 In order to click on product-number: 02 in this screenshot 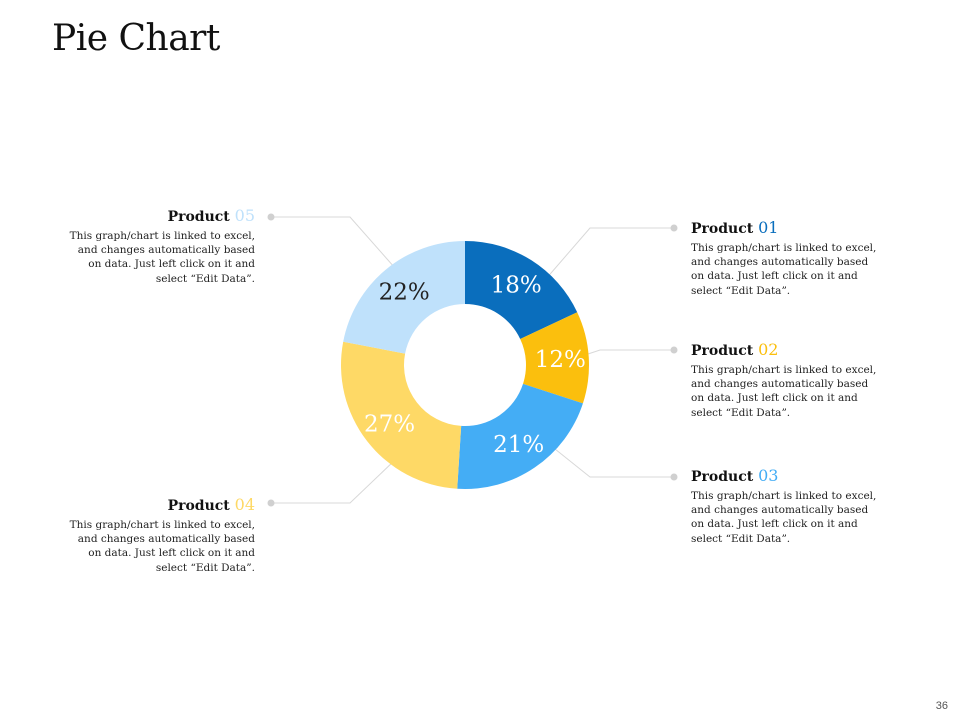, I will do `click(768, 349)`.